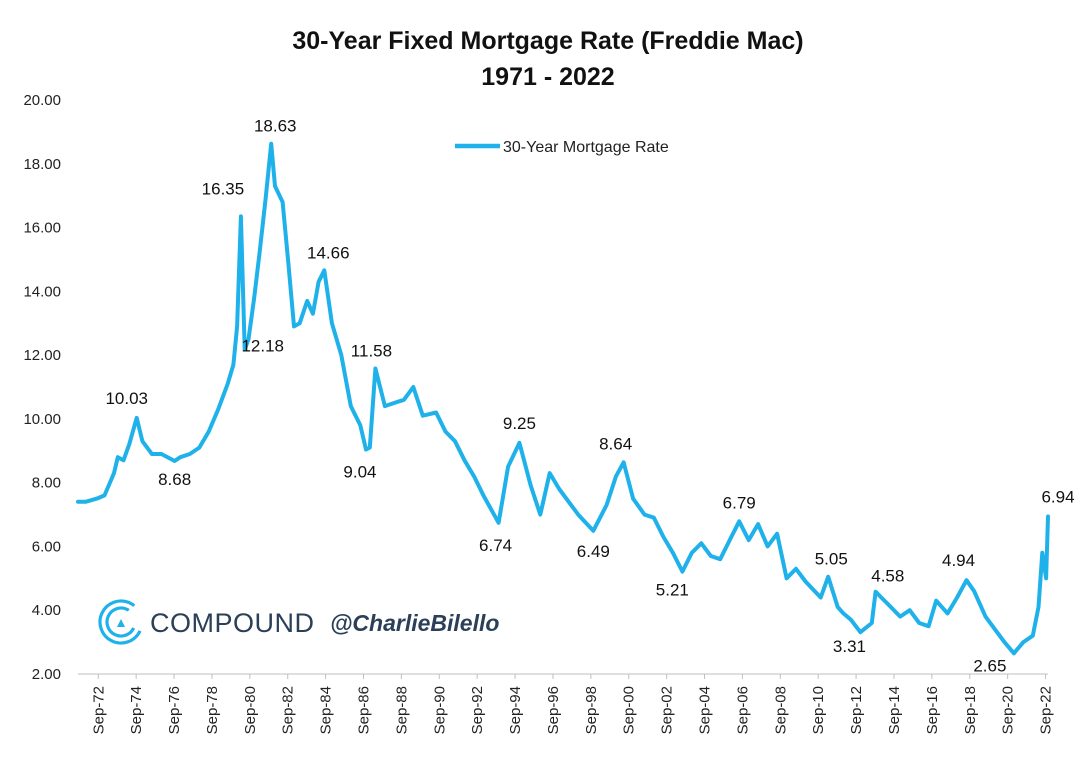  I want to click on y-tick-label: 14.00, so click(42, 291).